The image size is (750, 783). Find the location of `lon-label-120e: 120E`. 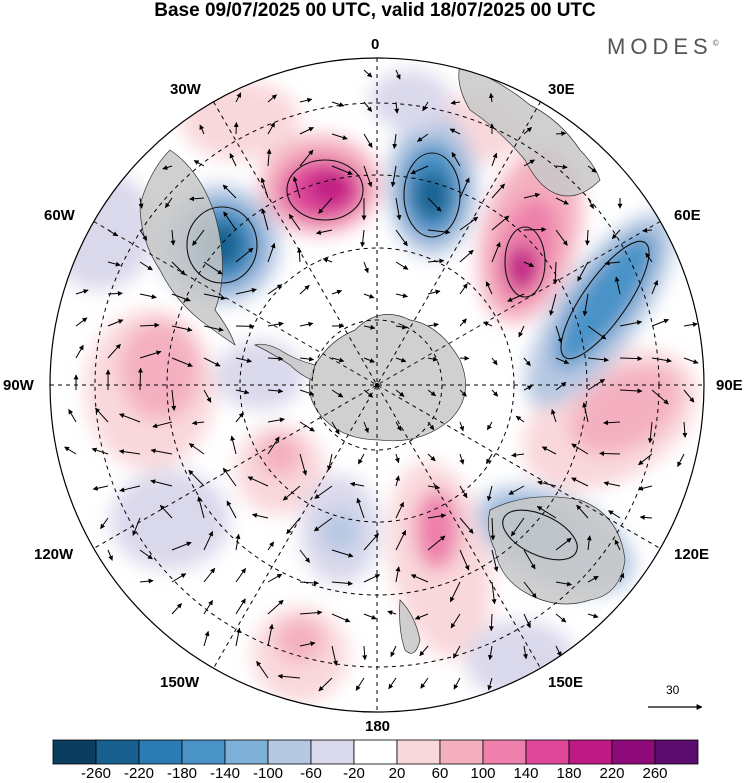

lon-label-120e: 120E is located at coordinates (692, 554).